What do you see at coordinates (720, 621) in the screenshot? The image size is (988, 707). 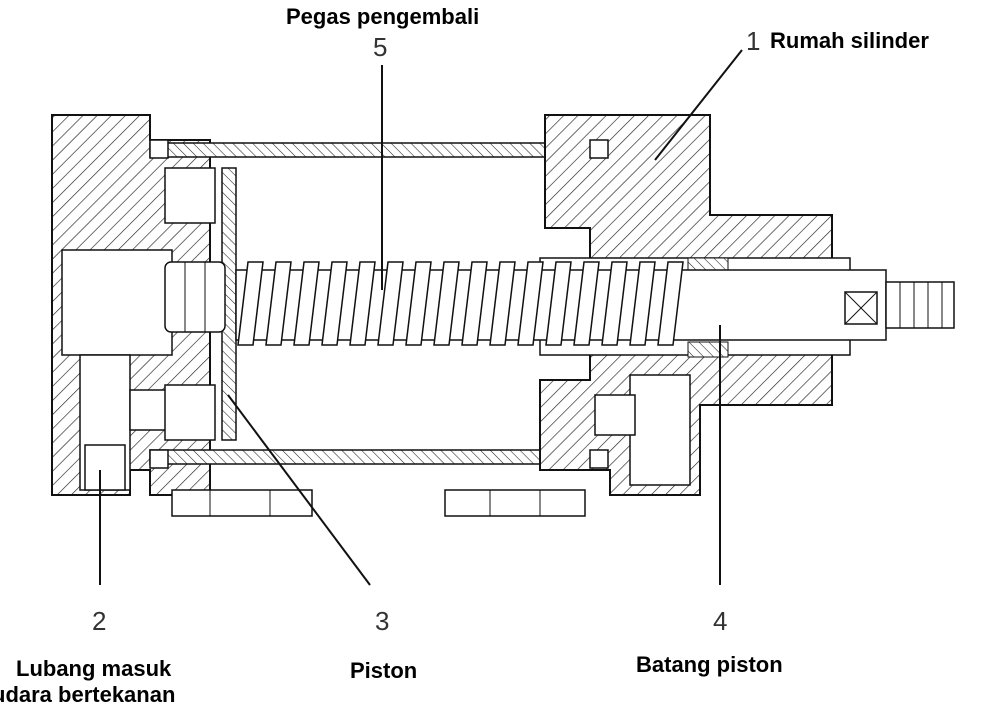 I see `callout-number-4: 4` at bounding box center [720, 621].